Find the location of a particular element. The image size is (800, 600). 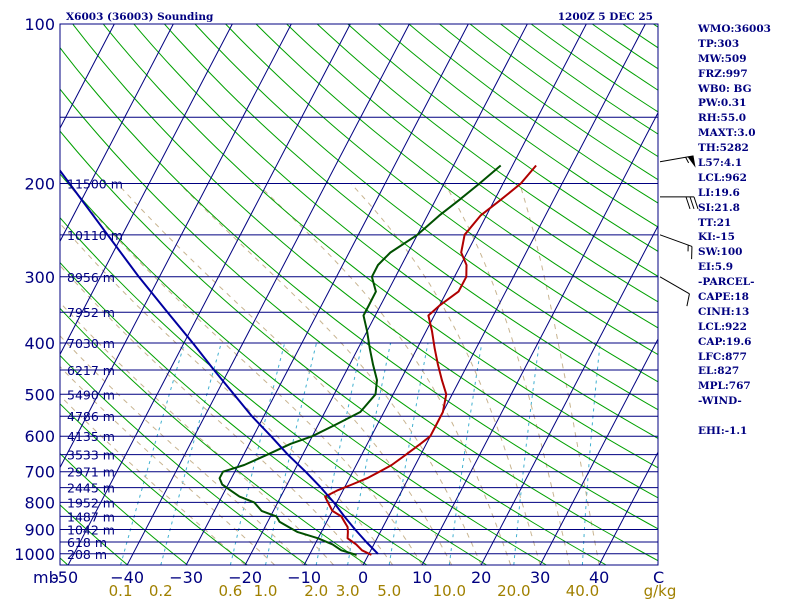

temperature-unit-label: C is located at coordinates (658, 577).